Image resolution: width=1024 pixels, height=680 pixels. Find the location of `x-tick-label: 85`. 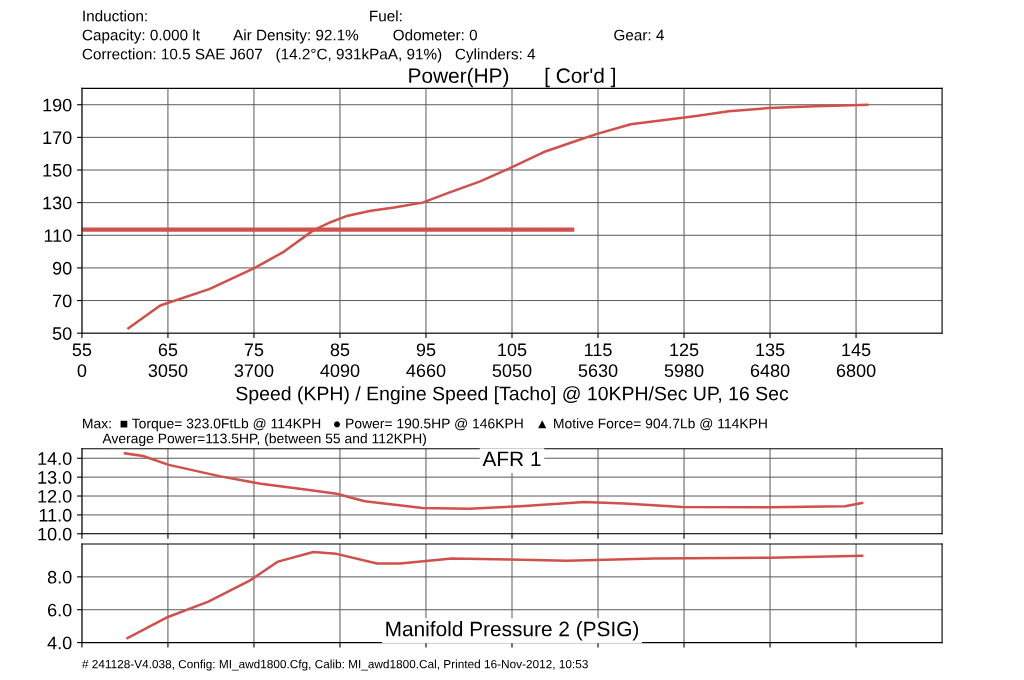

x-tick-label: 85 is located at coordinates (340, 350).